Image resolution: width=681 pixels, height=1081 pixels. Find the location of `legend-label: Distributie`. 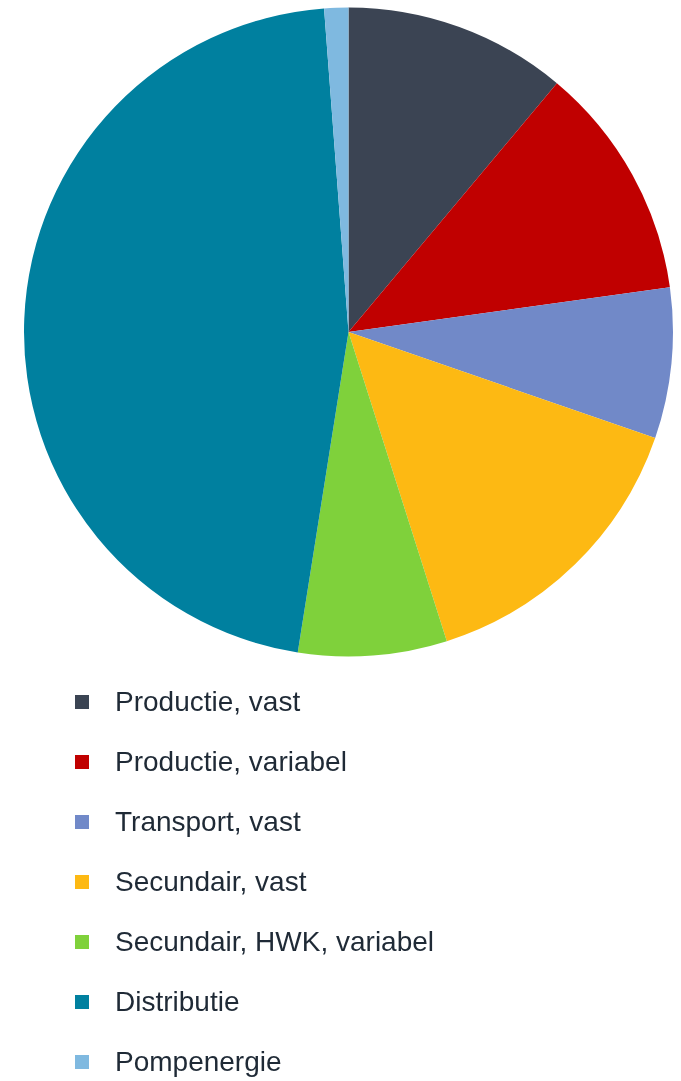

legend-label: Distributie is located at coordinates (177, 1002).